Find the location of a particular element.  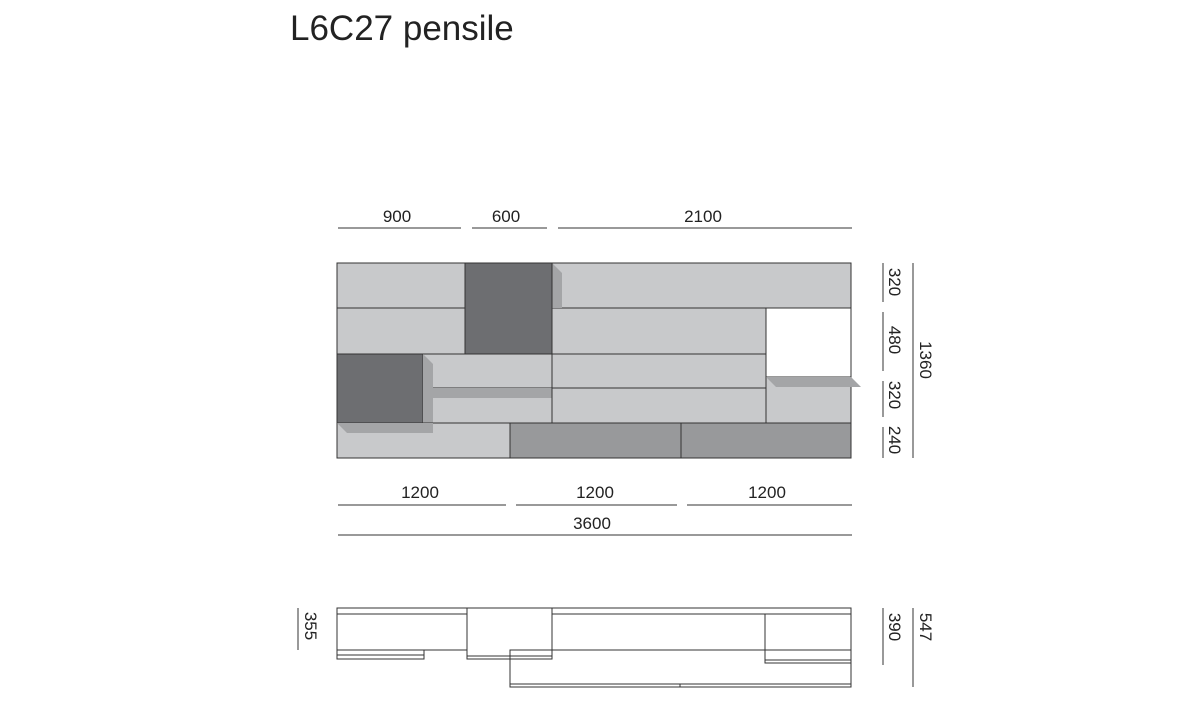

dim-label: 355 is located at coordinates (310, 626).